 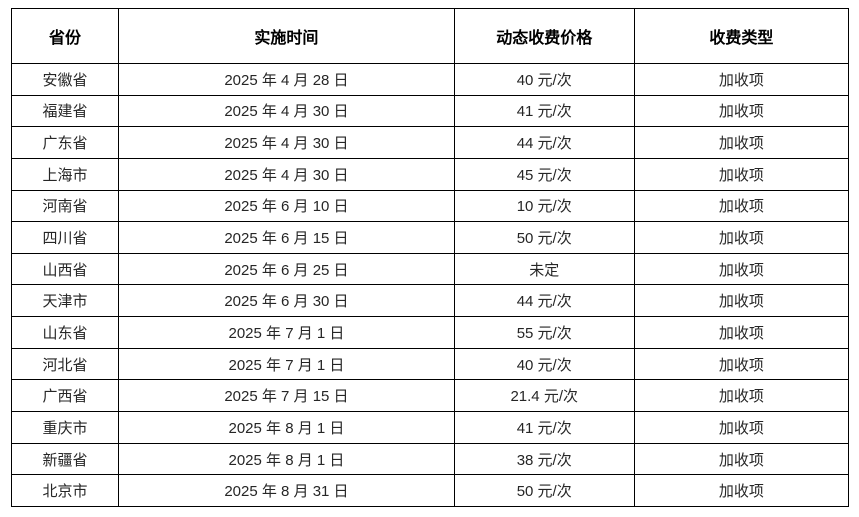 I want to click on table-row: 山东省 2025 年 7 月 1 日 55 元/次 加收项, so click(x=430, y=332).